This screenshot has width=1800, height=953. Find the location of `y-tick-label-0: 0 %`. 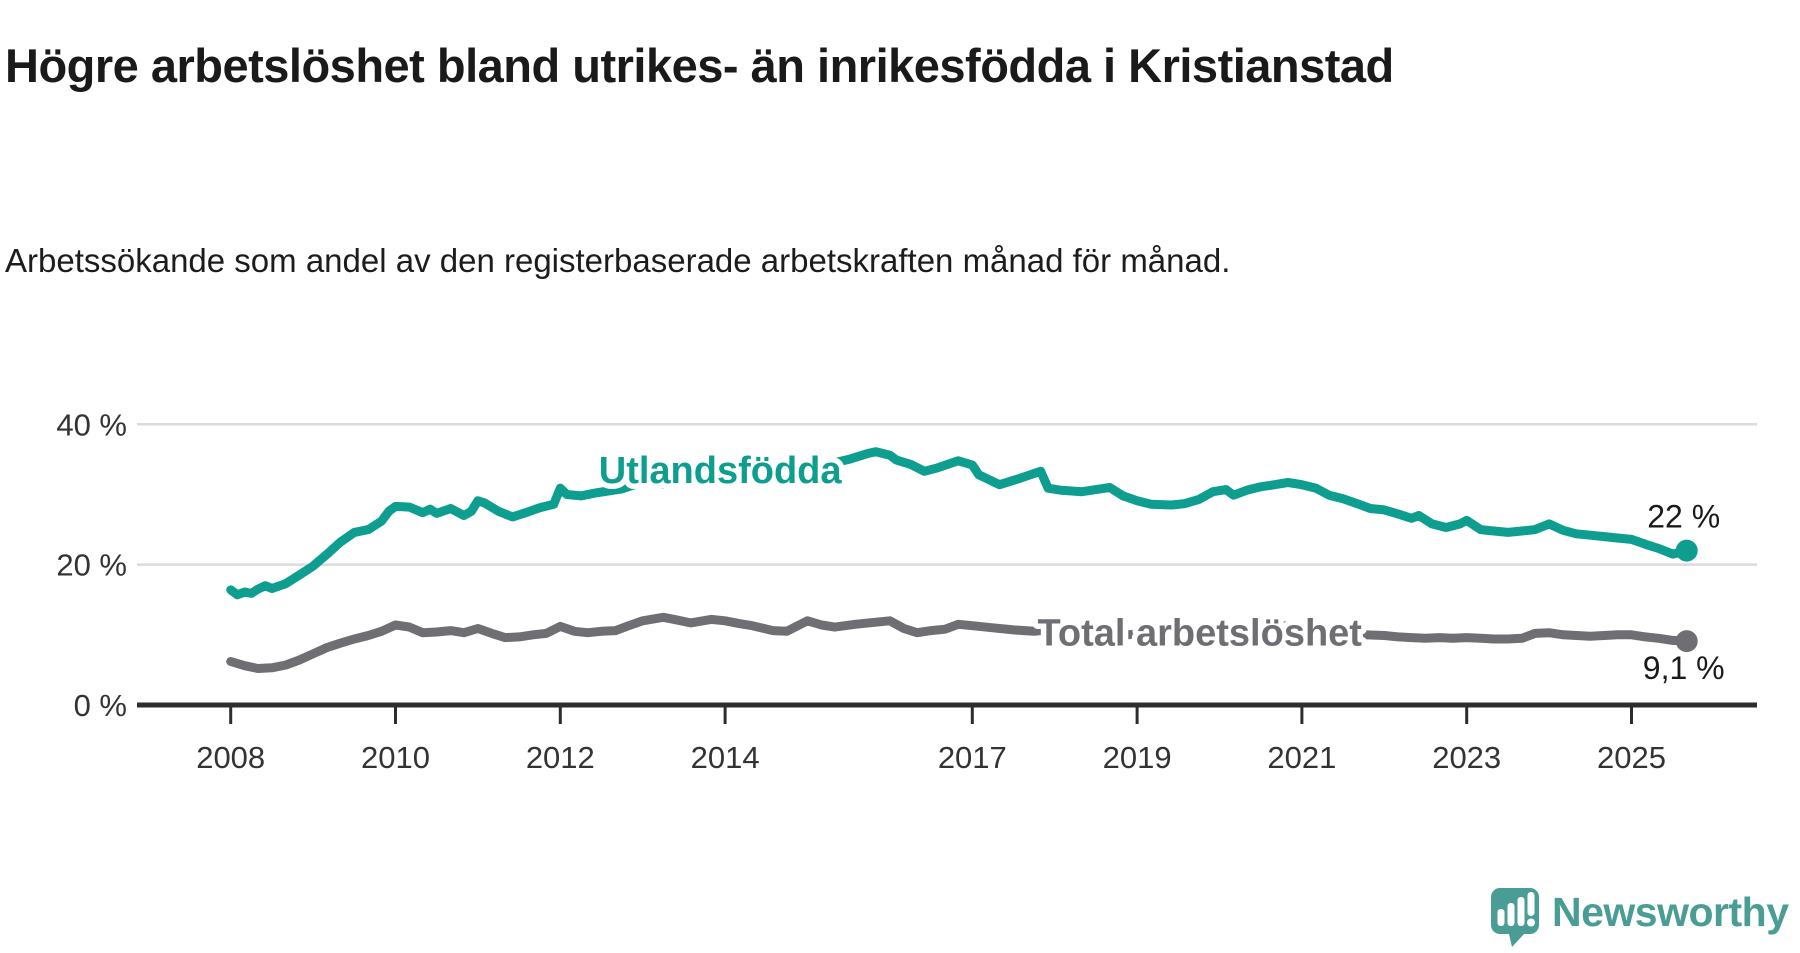

y-tick-label-0: 0 % is located at coordinates (100, 705).